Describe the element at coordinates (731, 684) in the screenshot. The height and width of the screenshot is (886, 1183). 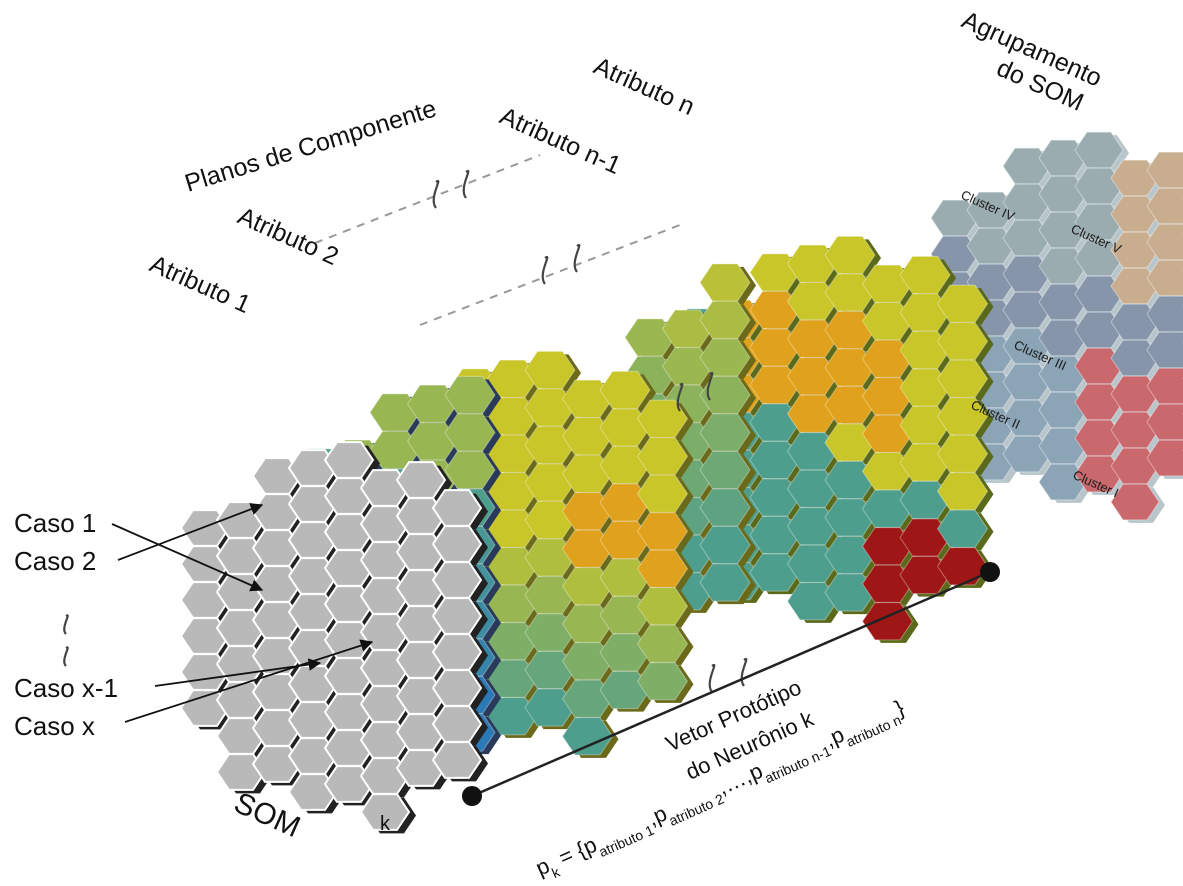
I see `prototype-vector-line` at that location.